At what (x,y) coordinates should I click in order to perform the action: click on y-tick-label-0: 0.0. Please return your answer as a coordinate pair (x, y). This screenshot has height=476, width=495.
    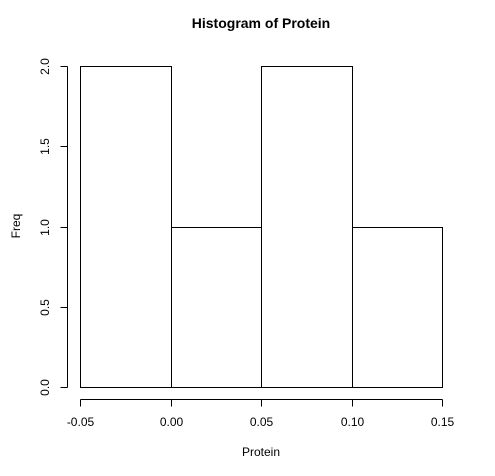
    Looking at the image, I should click on (45, 387).